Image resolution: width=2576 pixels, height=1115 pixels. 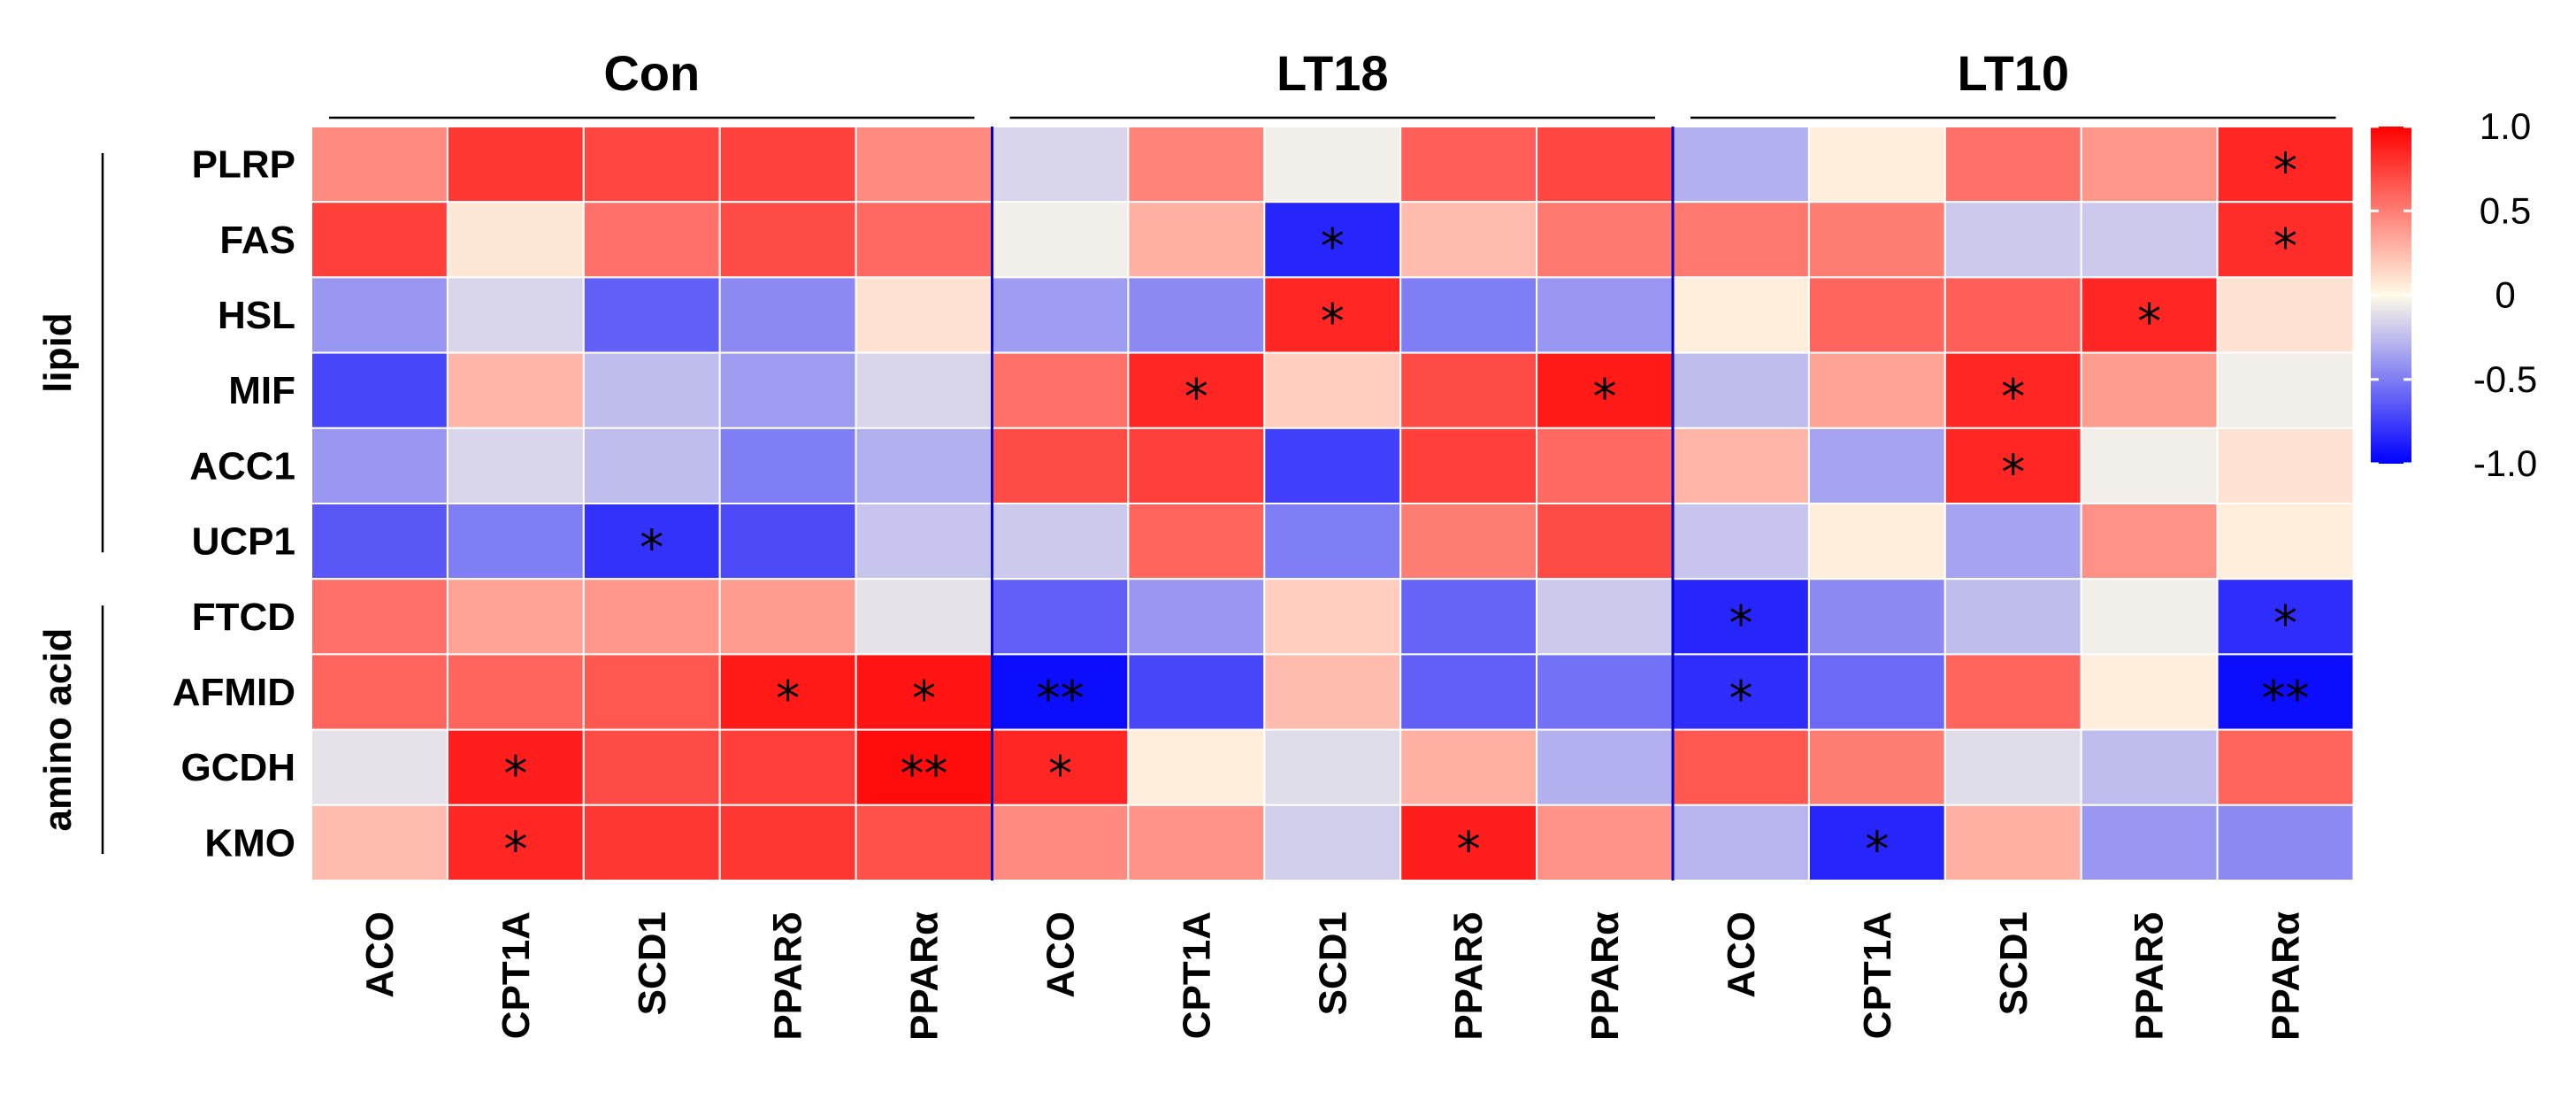 I want to click on row-label-ftcd: FTCD, so click(x=243, y=617).